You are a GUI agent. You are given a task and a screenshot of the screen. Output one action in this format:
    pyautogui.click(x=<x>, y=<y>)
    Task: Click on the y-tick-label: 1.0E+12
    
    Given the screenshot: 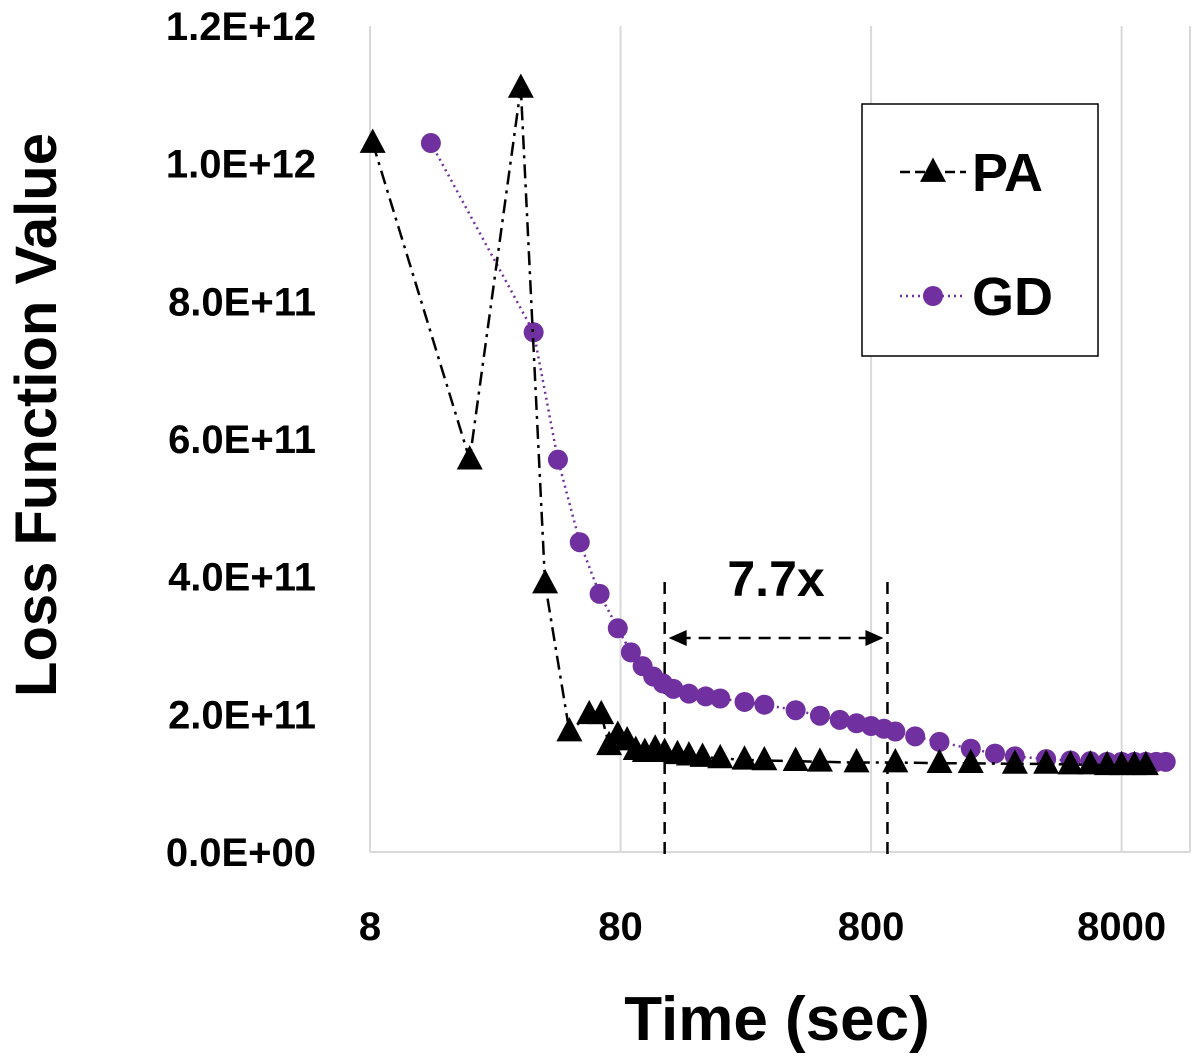 What is the action you would take?
    pyautogui.click(x=241, y=165)
    